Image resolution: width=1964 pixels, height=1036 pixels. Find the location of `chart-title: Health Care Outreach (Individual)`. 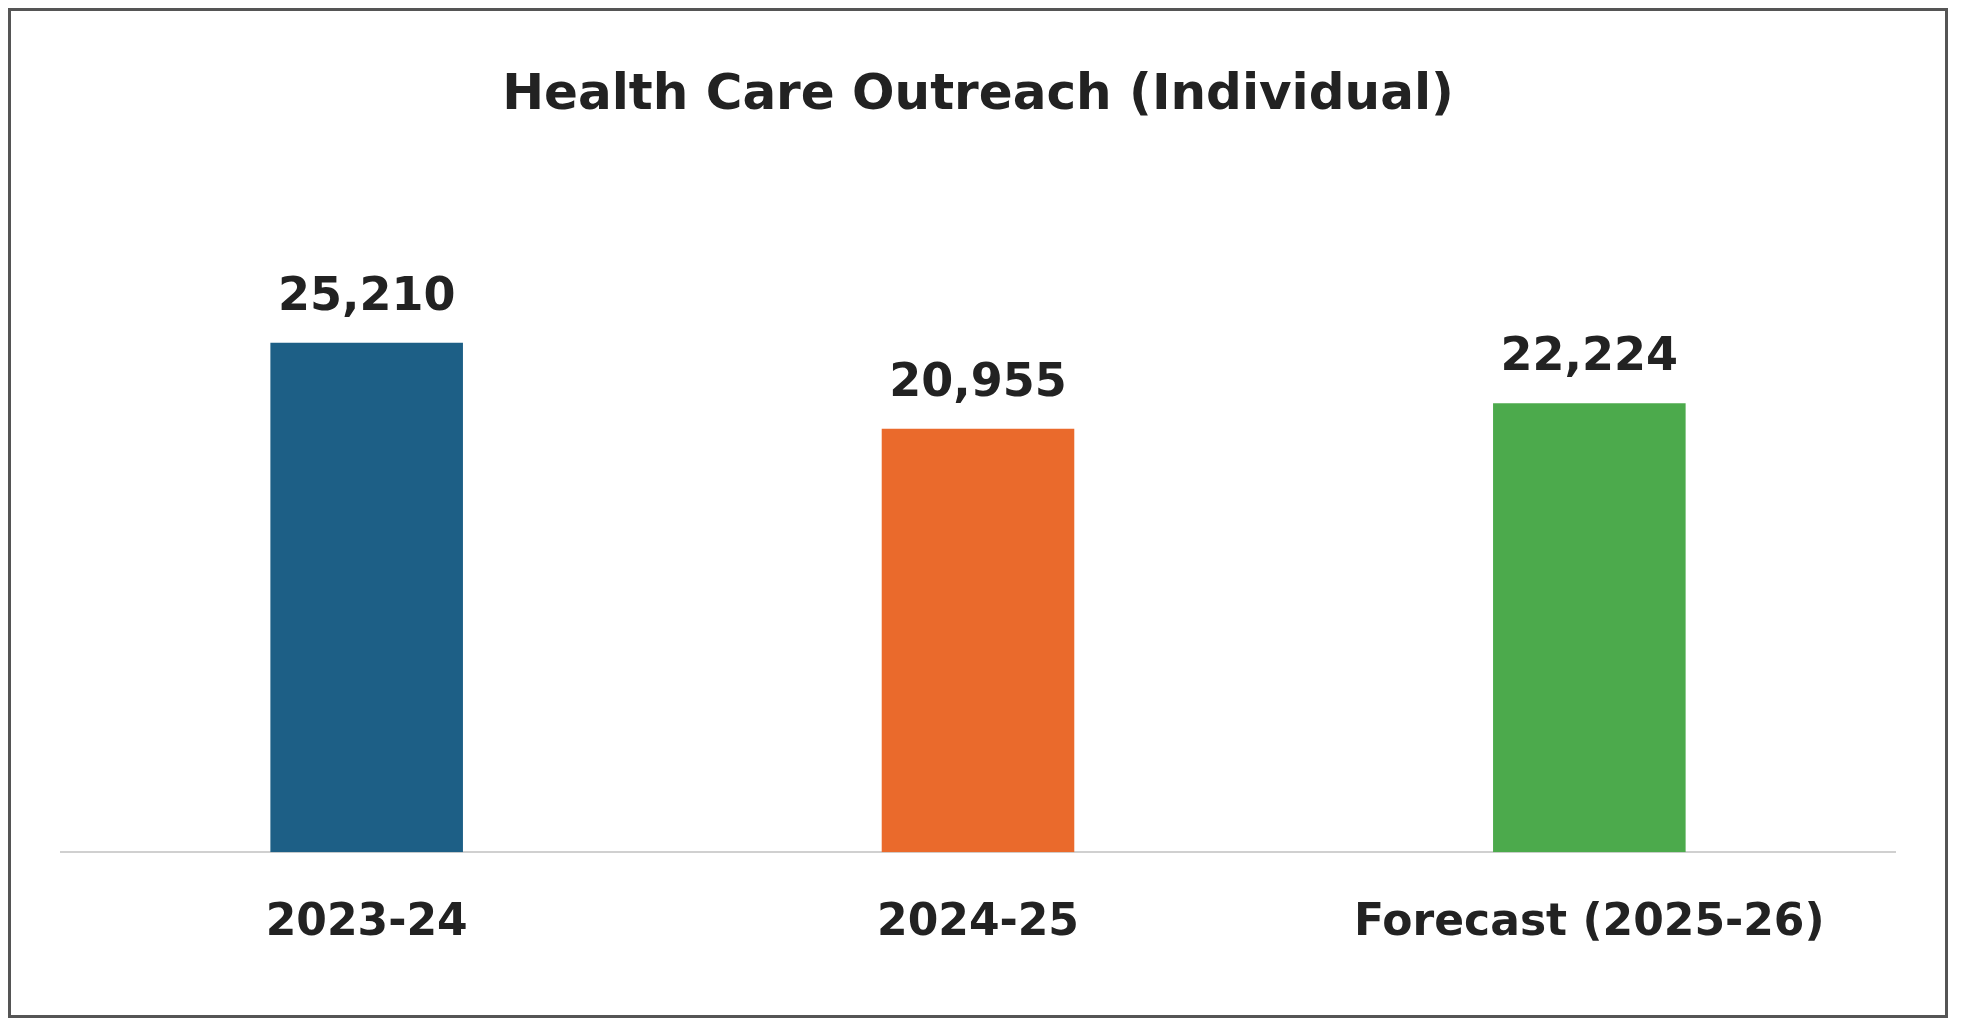

chart-title: Health Care Outreach (Individual) is located at coordinates (978, 91).